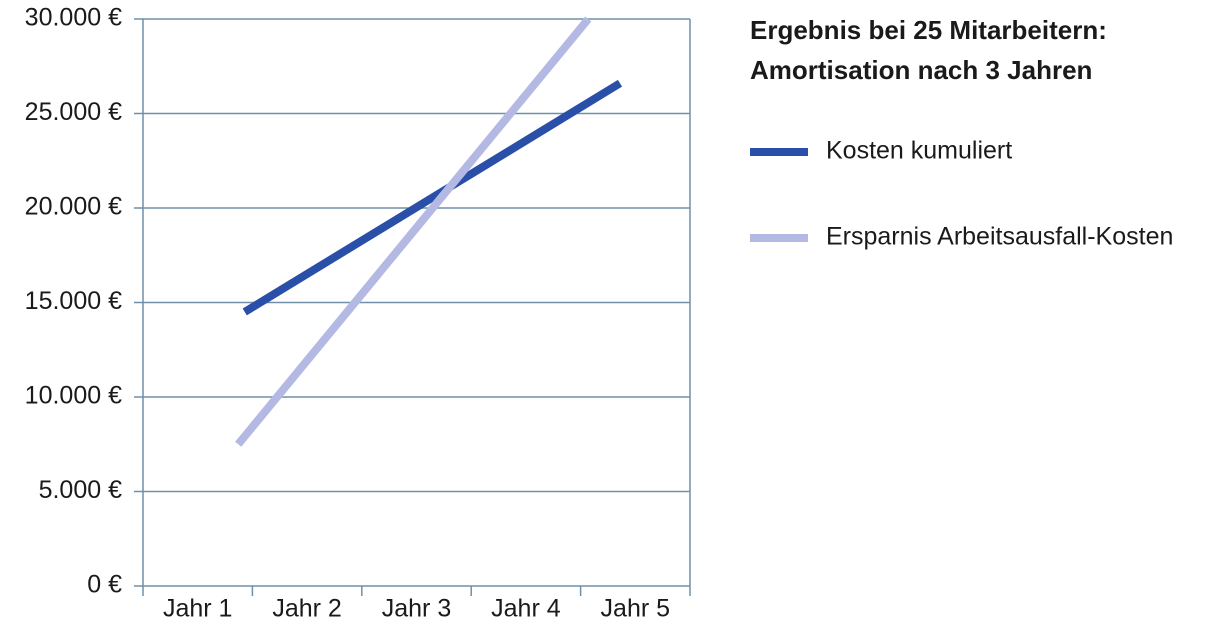  What do you see at coordinates (999, 237) in the screenshot?
I see `legend-label: Ersparnis Arbeitsausfall-Kosten` at bounding box center [999, 237].